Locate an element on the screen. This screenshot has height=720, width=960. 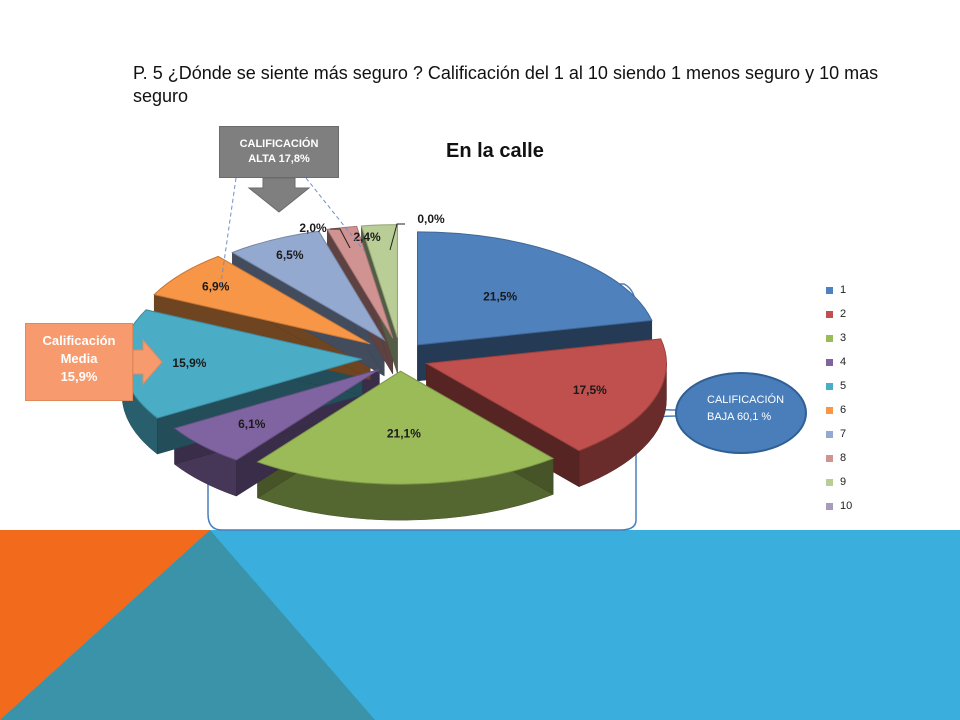
legend-item: 8 is located at coordinates (856, 458).